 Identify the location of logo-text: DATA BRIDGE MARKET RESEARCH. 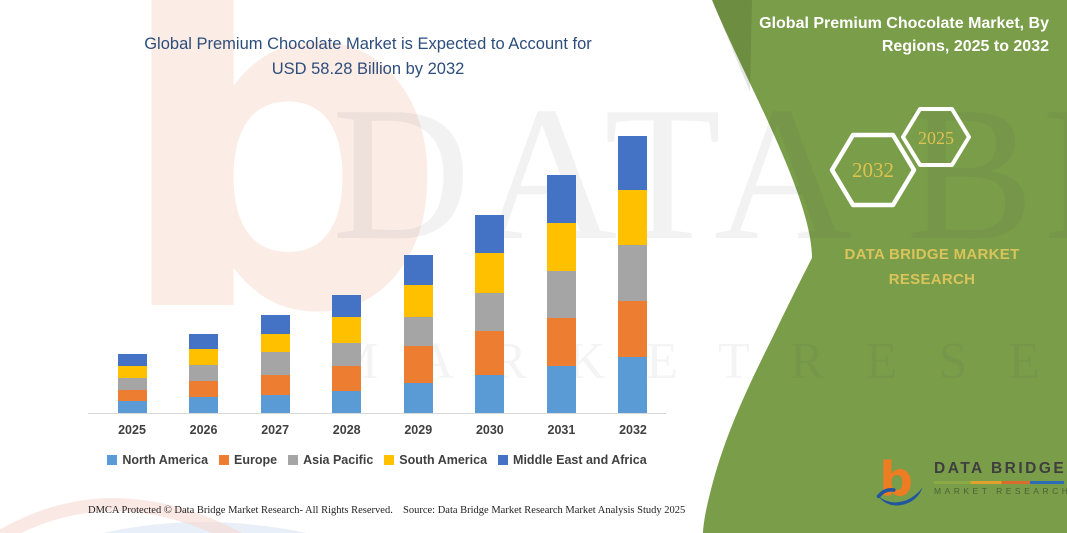
(1000, 474).